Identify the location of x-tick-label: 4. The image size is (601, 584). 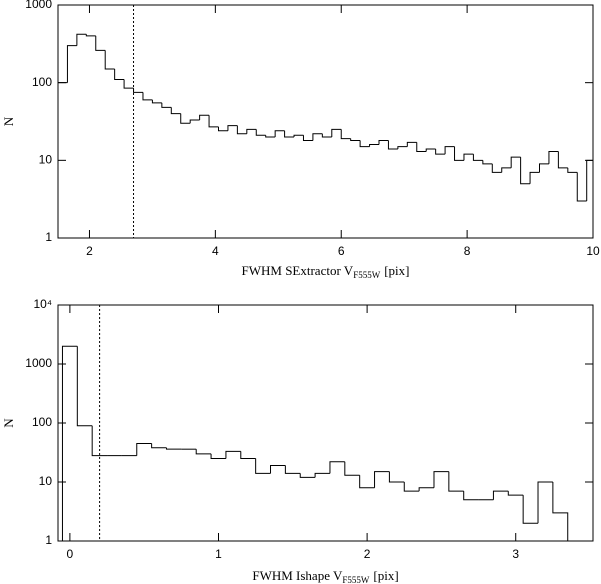
(215, 251).